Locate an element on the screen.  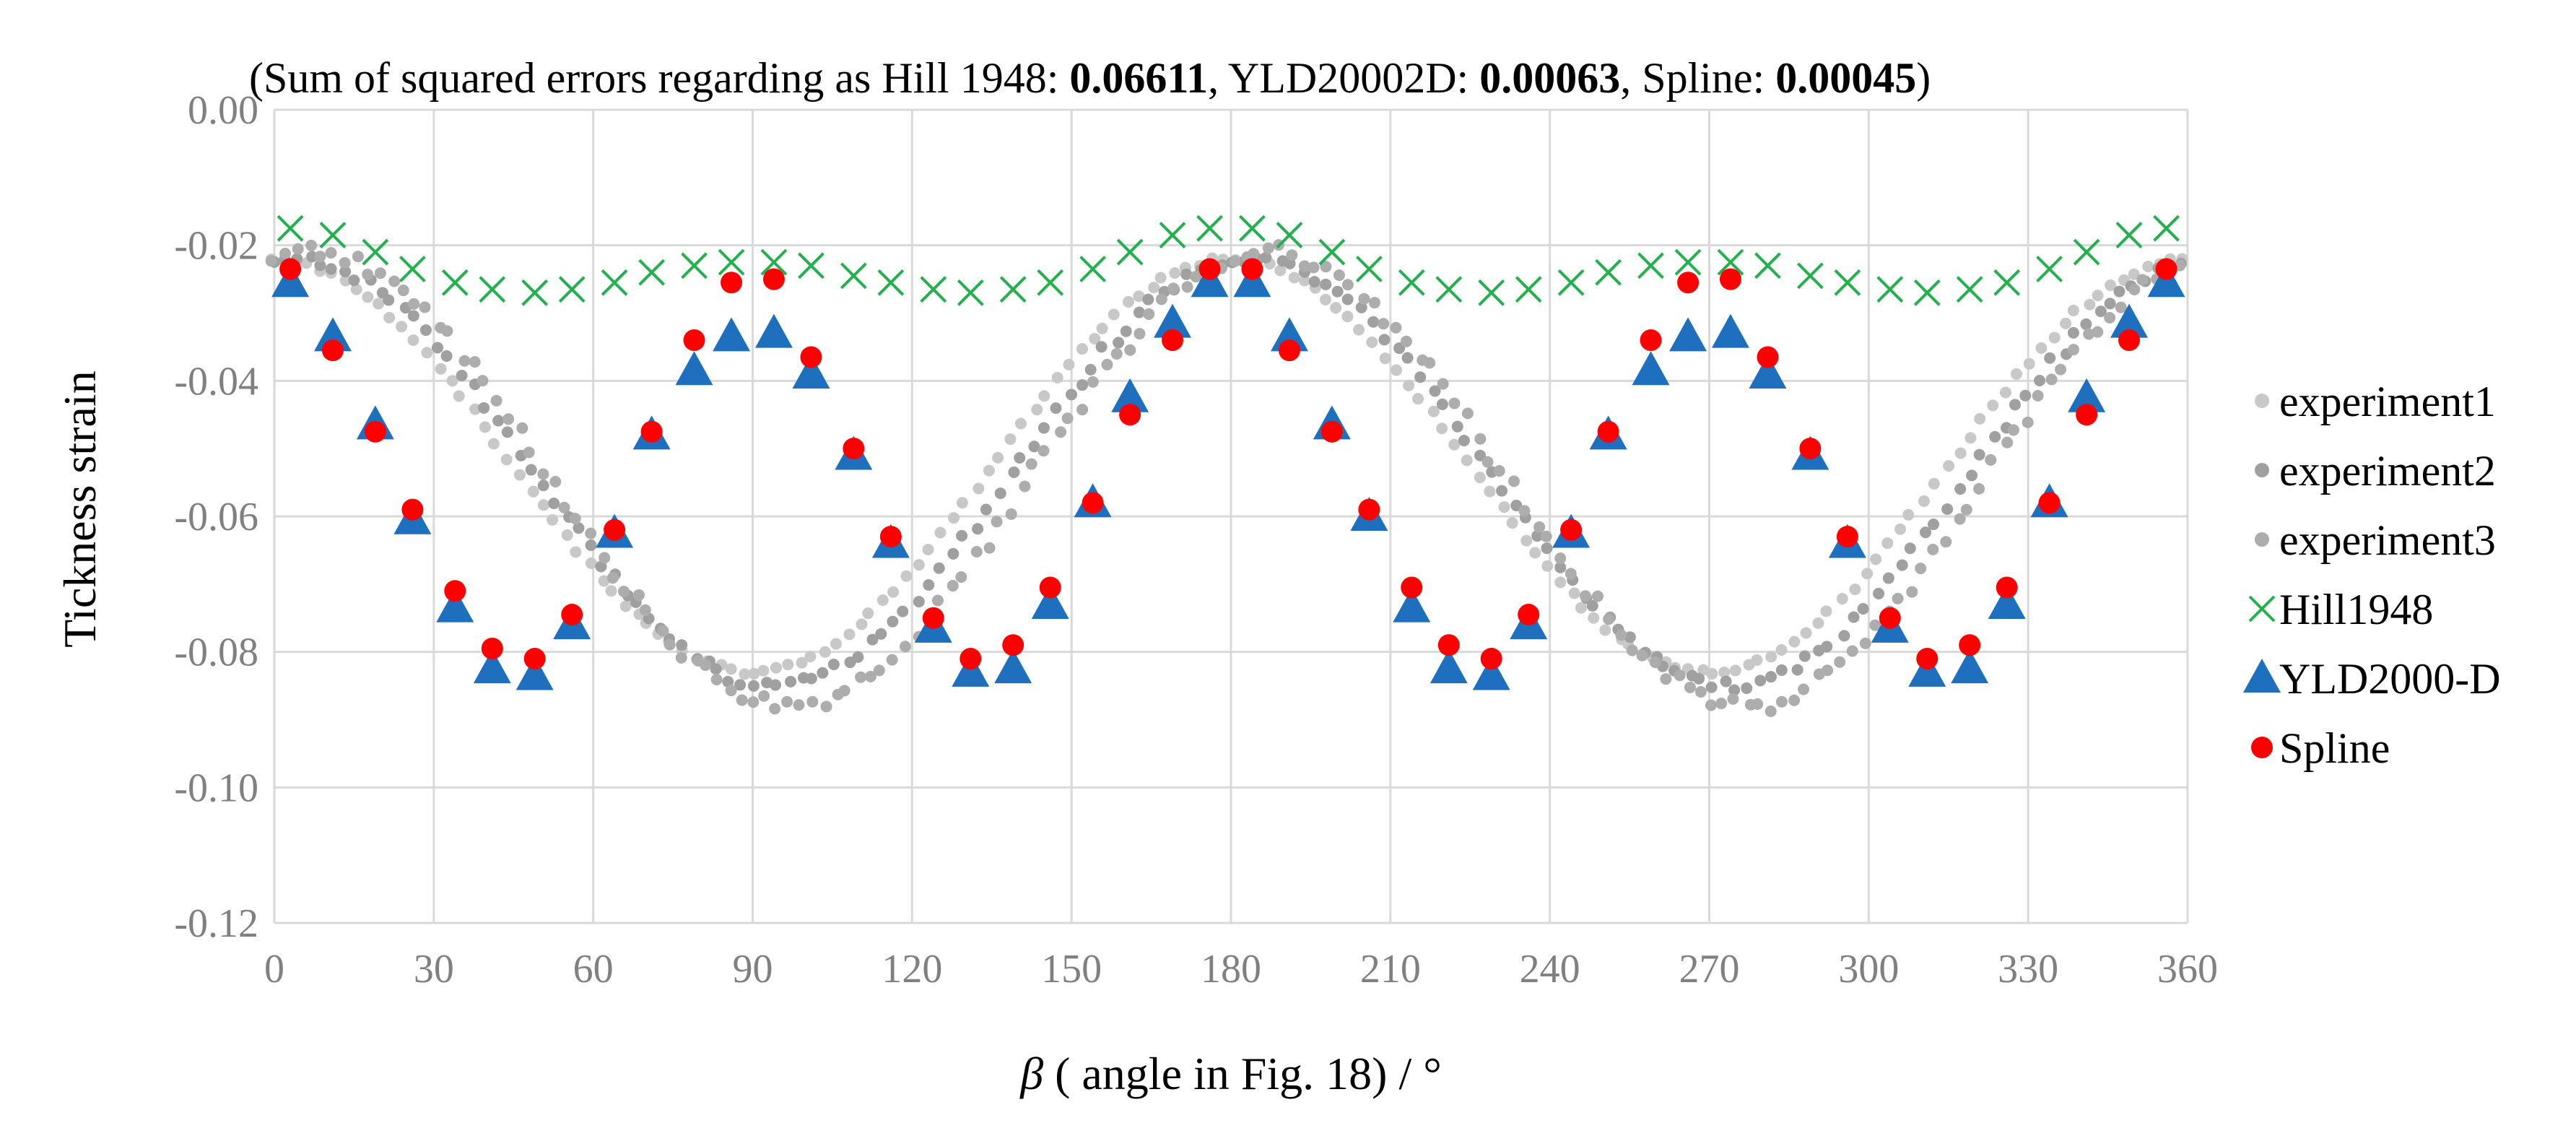
title-part-close: ) is located at coordinates (1923, 78).